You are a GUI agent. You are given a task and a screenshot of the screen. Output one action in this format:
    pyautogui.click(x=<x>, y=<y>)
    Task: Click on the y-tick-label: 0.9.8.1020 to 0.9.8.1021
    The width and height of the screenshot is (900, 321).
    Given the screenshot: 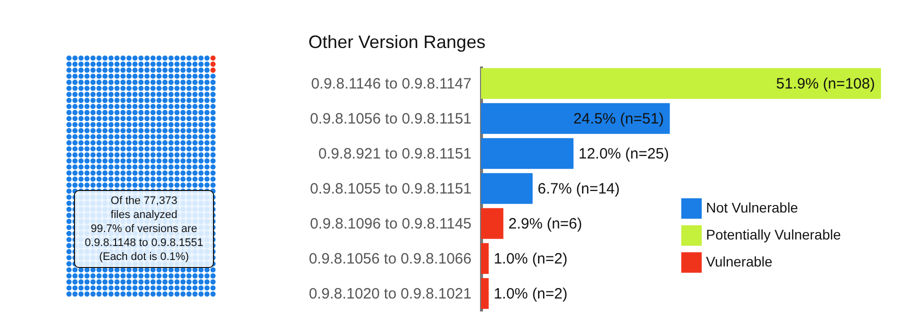 What is the action you would take?
    pyautogui.click(x=390, y=294)
    